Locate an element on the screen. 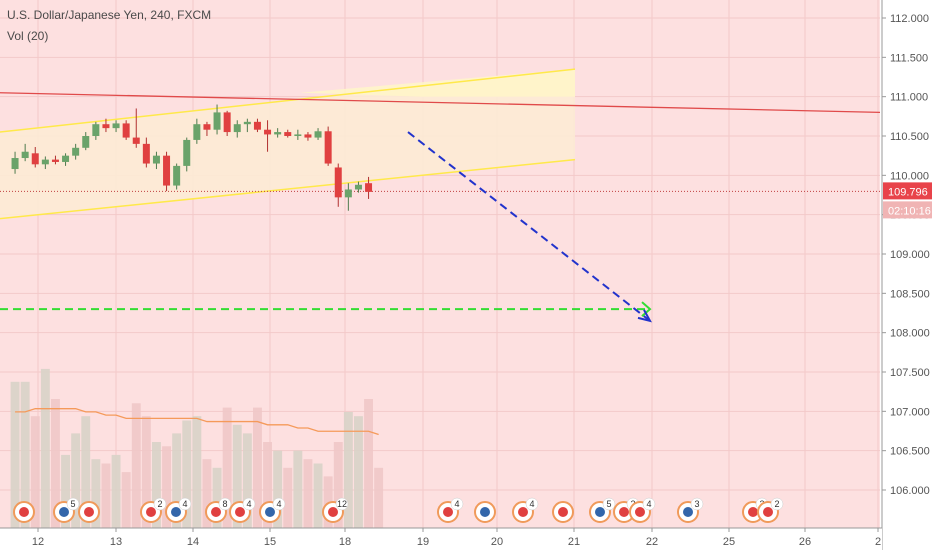 The image size is (932, 550). current-price-label: 109.796 is located at coordinates (908, 192).